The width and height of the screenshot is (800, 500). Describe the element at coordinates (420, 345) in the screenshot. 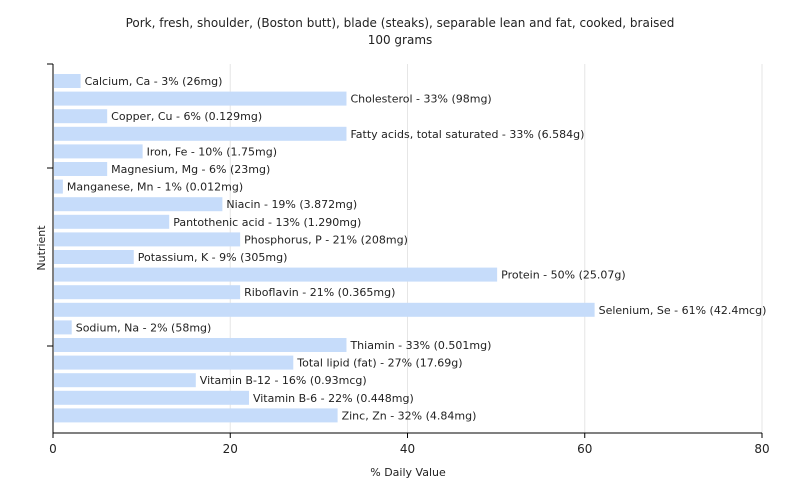

I see `bar-label: Thiamin - 33% (0.501mg)` at that location.